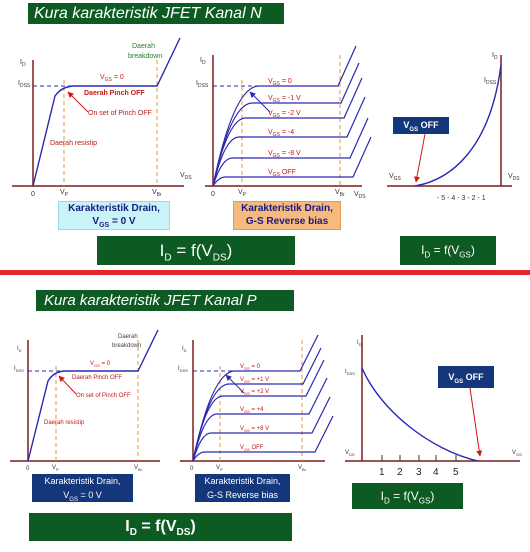 The image size is (530, 552). What do you see at coordinates (280, 82) in the screenshot?
I see `n-c2-curve-label-0: VGS = 0` at bounding box center [280, 82].